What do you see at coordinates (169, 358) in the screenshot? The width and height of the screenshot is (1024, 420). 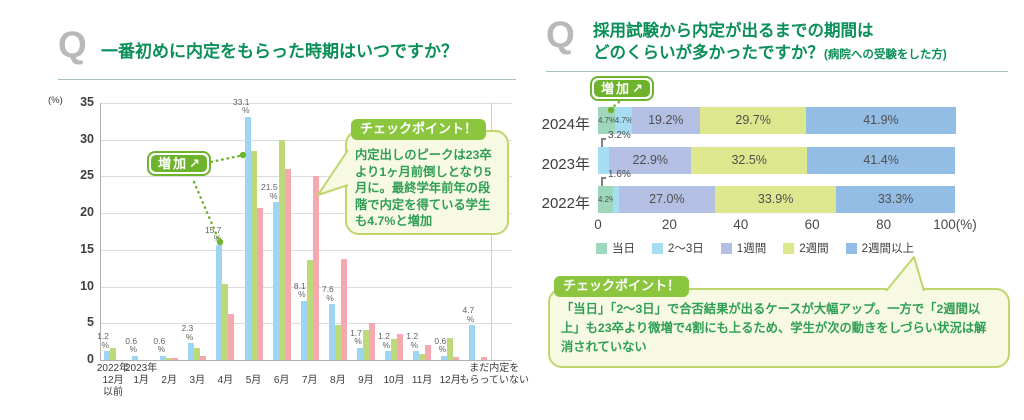 I see `left-bar-green-c2` at bounding box center [169, 358].